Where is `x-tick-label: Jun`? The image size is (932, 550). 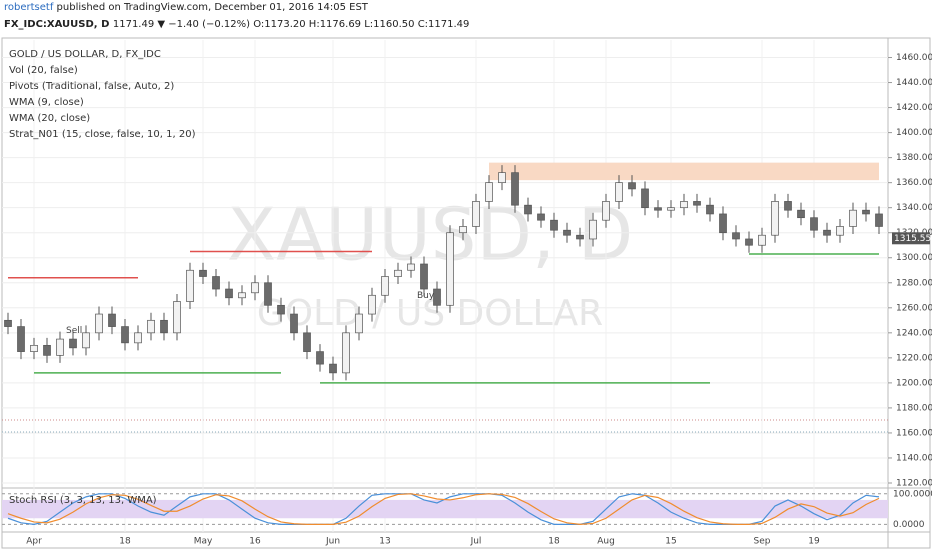 x-tick-label: Jun is located at coordinates (332, 542).